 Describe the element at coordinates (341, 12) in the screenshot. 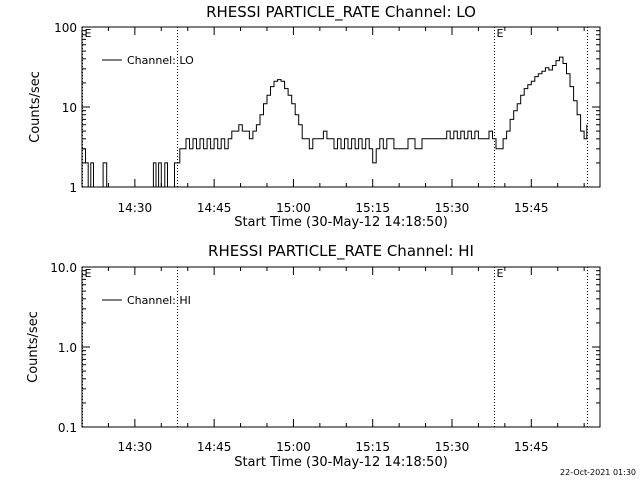

I see `chart-title: RHESSI PARTICLE_RATE Channel: LO` at that location.